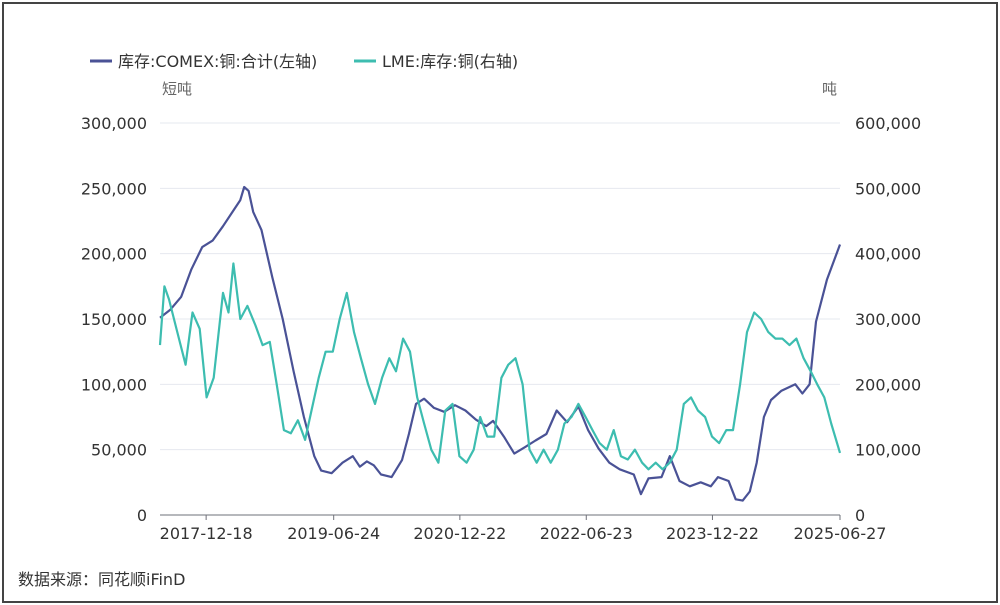 The image size is (1000, 605). I want to click on right-tick-label: 0, so click(860, 515).